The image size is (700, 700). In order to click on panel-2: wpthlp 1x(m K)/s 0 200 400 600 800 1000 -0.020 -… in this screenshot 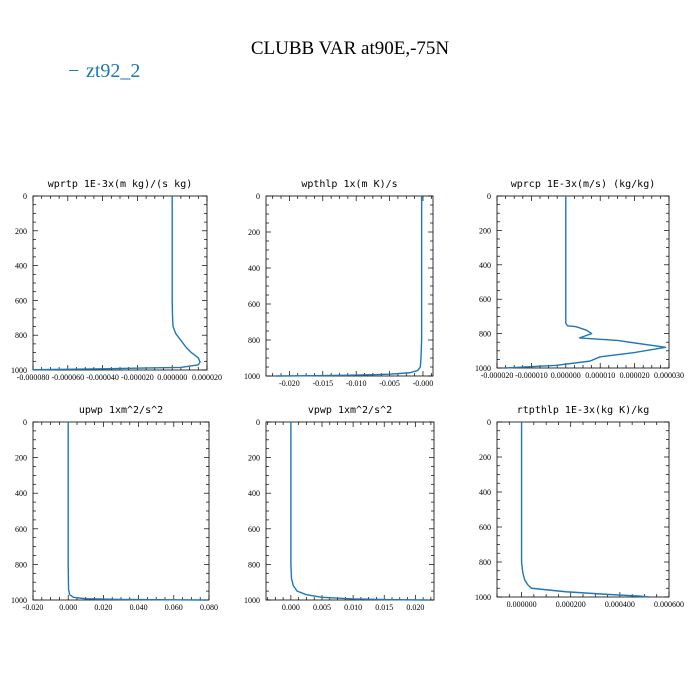, I will do `click(339, 283)`.